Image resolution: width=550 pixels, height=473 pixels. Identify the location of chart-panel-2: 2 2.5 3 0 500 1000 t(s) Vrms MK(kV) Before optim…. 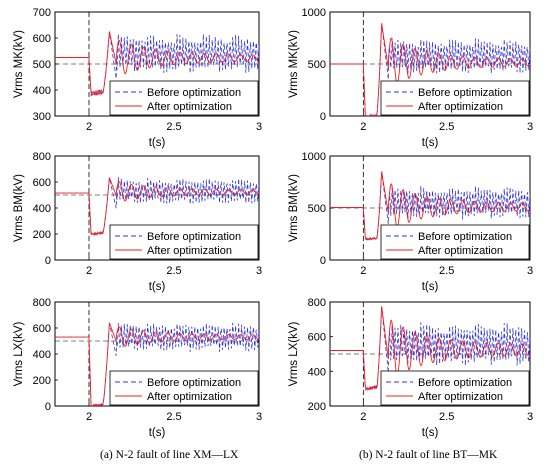
(410, 78).